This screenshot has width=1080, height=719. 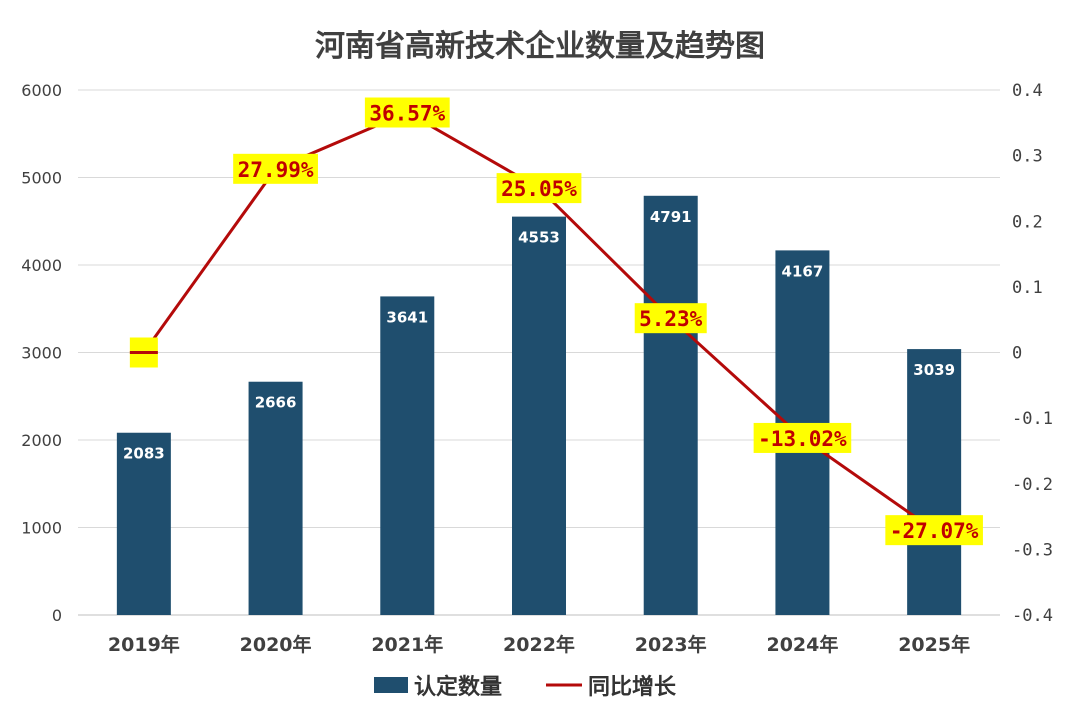 I want to click on line-value-label: -27.07%, so click(x=934, y=531).